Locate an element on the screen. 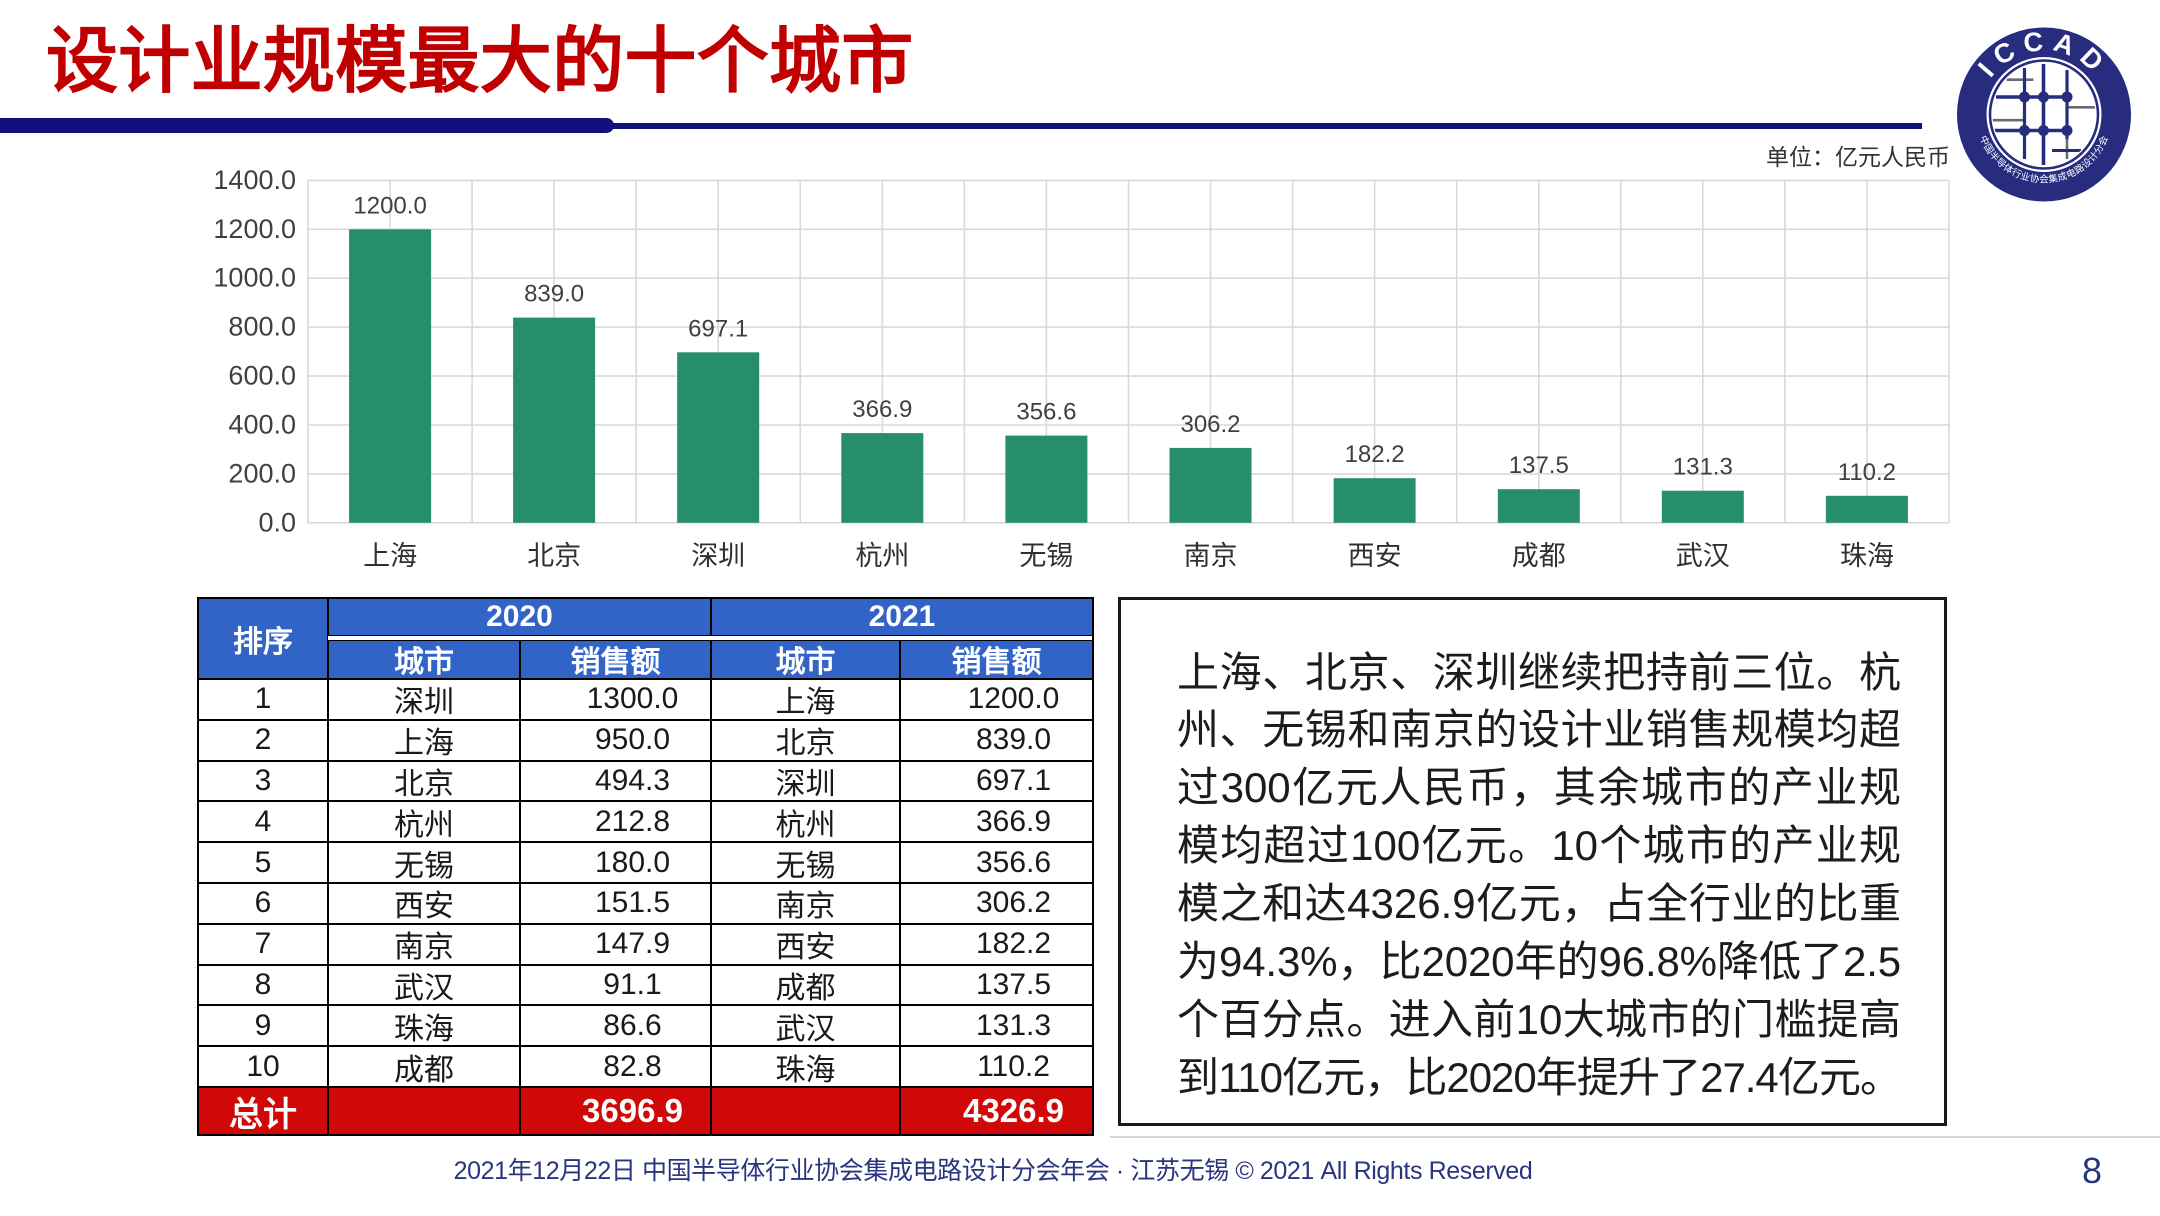  svg-text: 800.0 is located at coordinates (262, 327).